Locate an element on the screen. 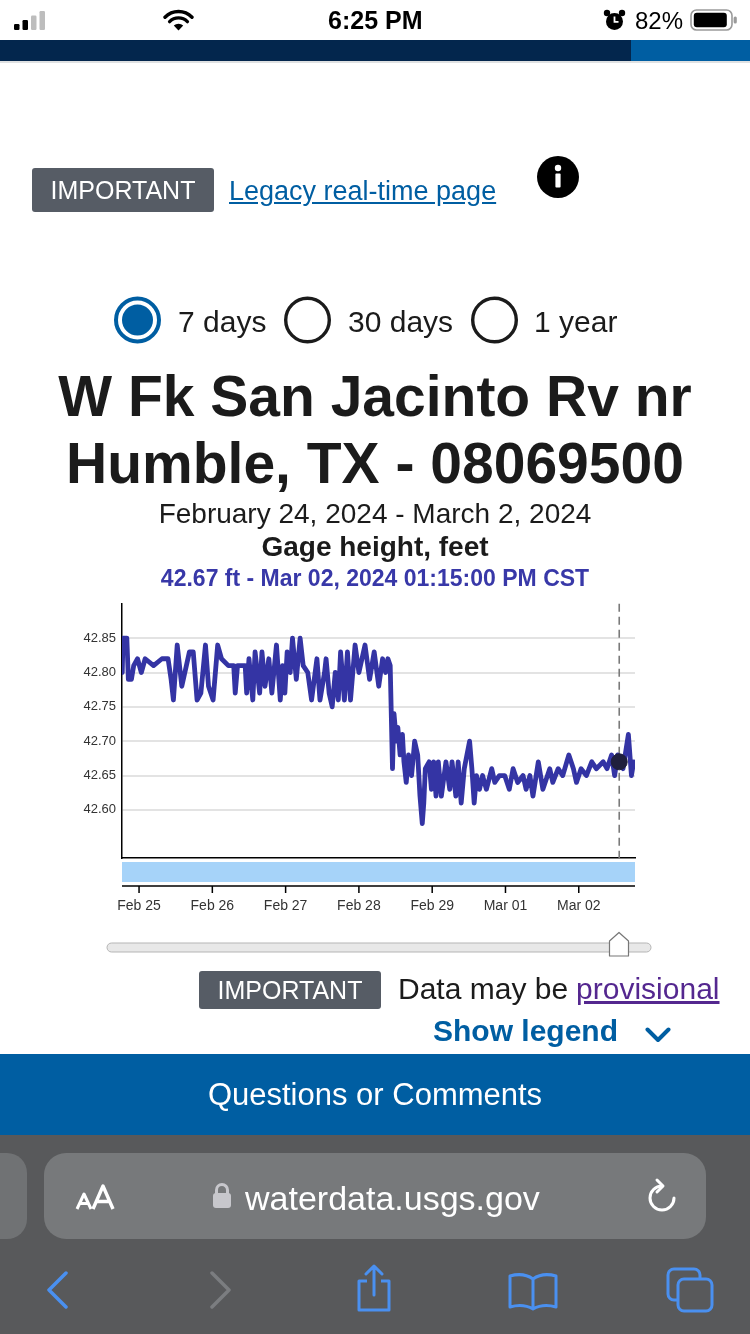 The image size is (750, 1334). x-tick-label: Mar 02 is located at coordinates (578, 905).